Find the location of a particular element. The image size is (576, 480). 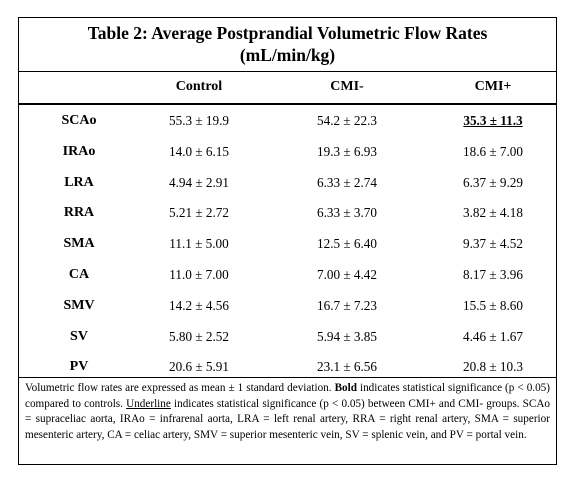

table-row: IRAo 14.0 ± 6.15 19.3 ± 6.93 18.6 ± 7.00 is located at coordinates (287, 151).